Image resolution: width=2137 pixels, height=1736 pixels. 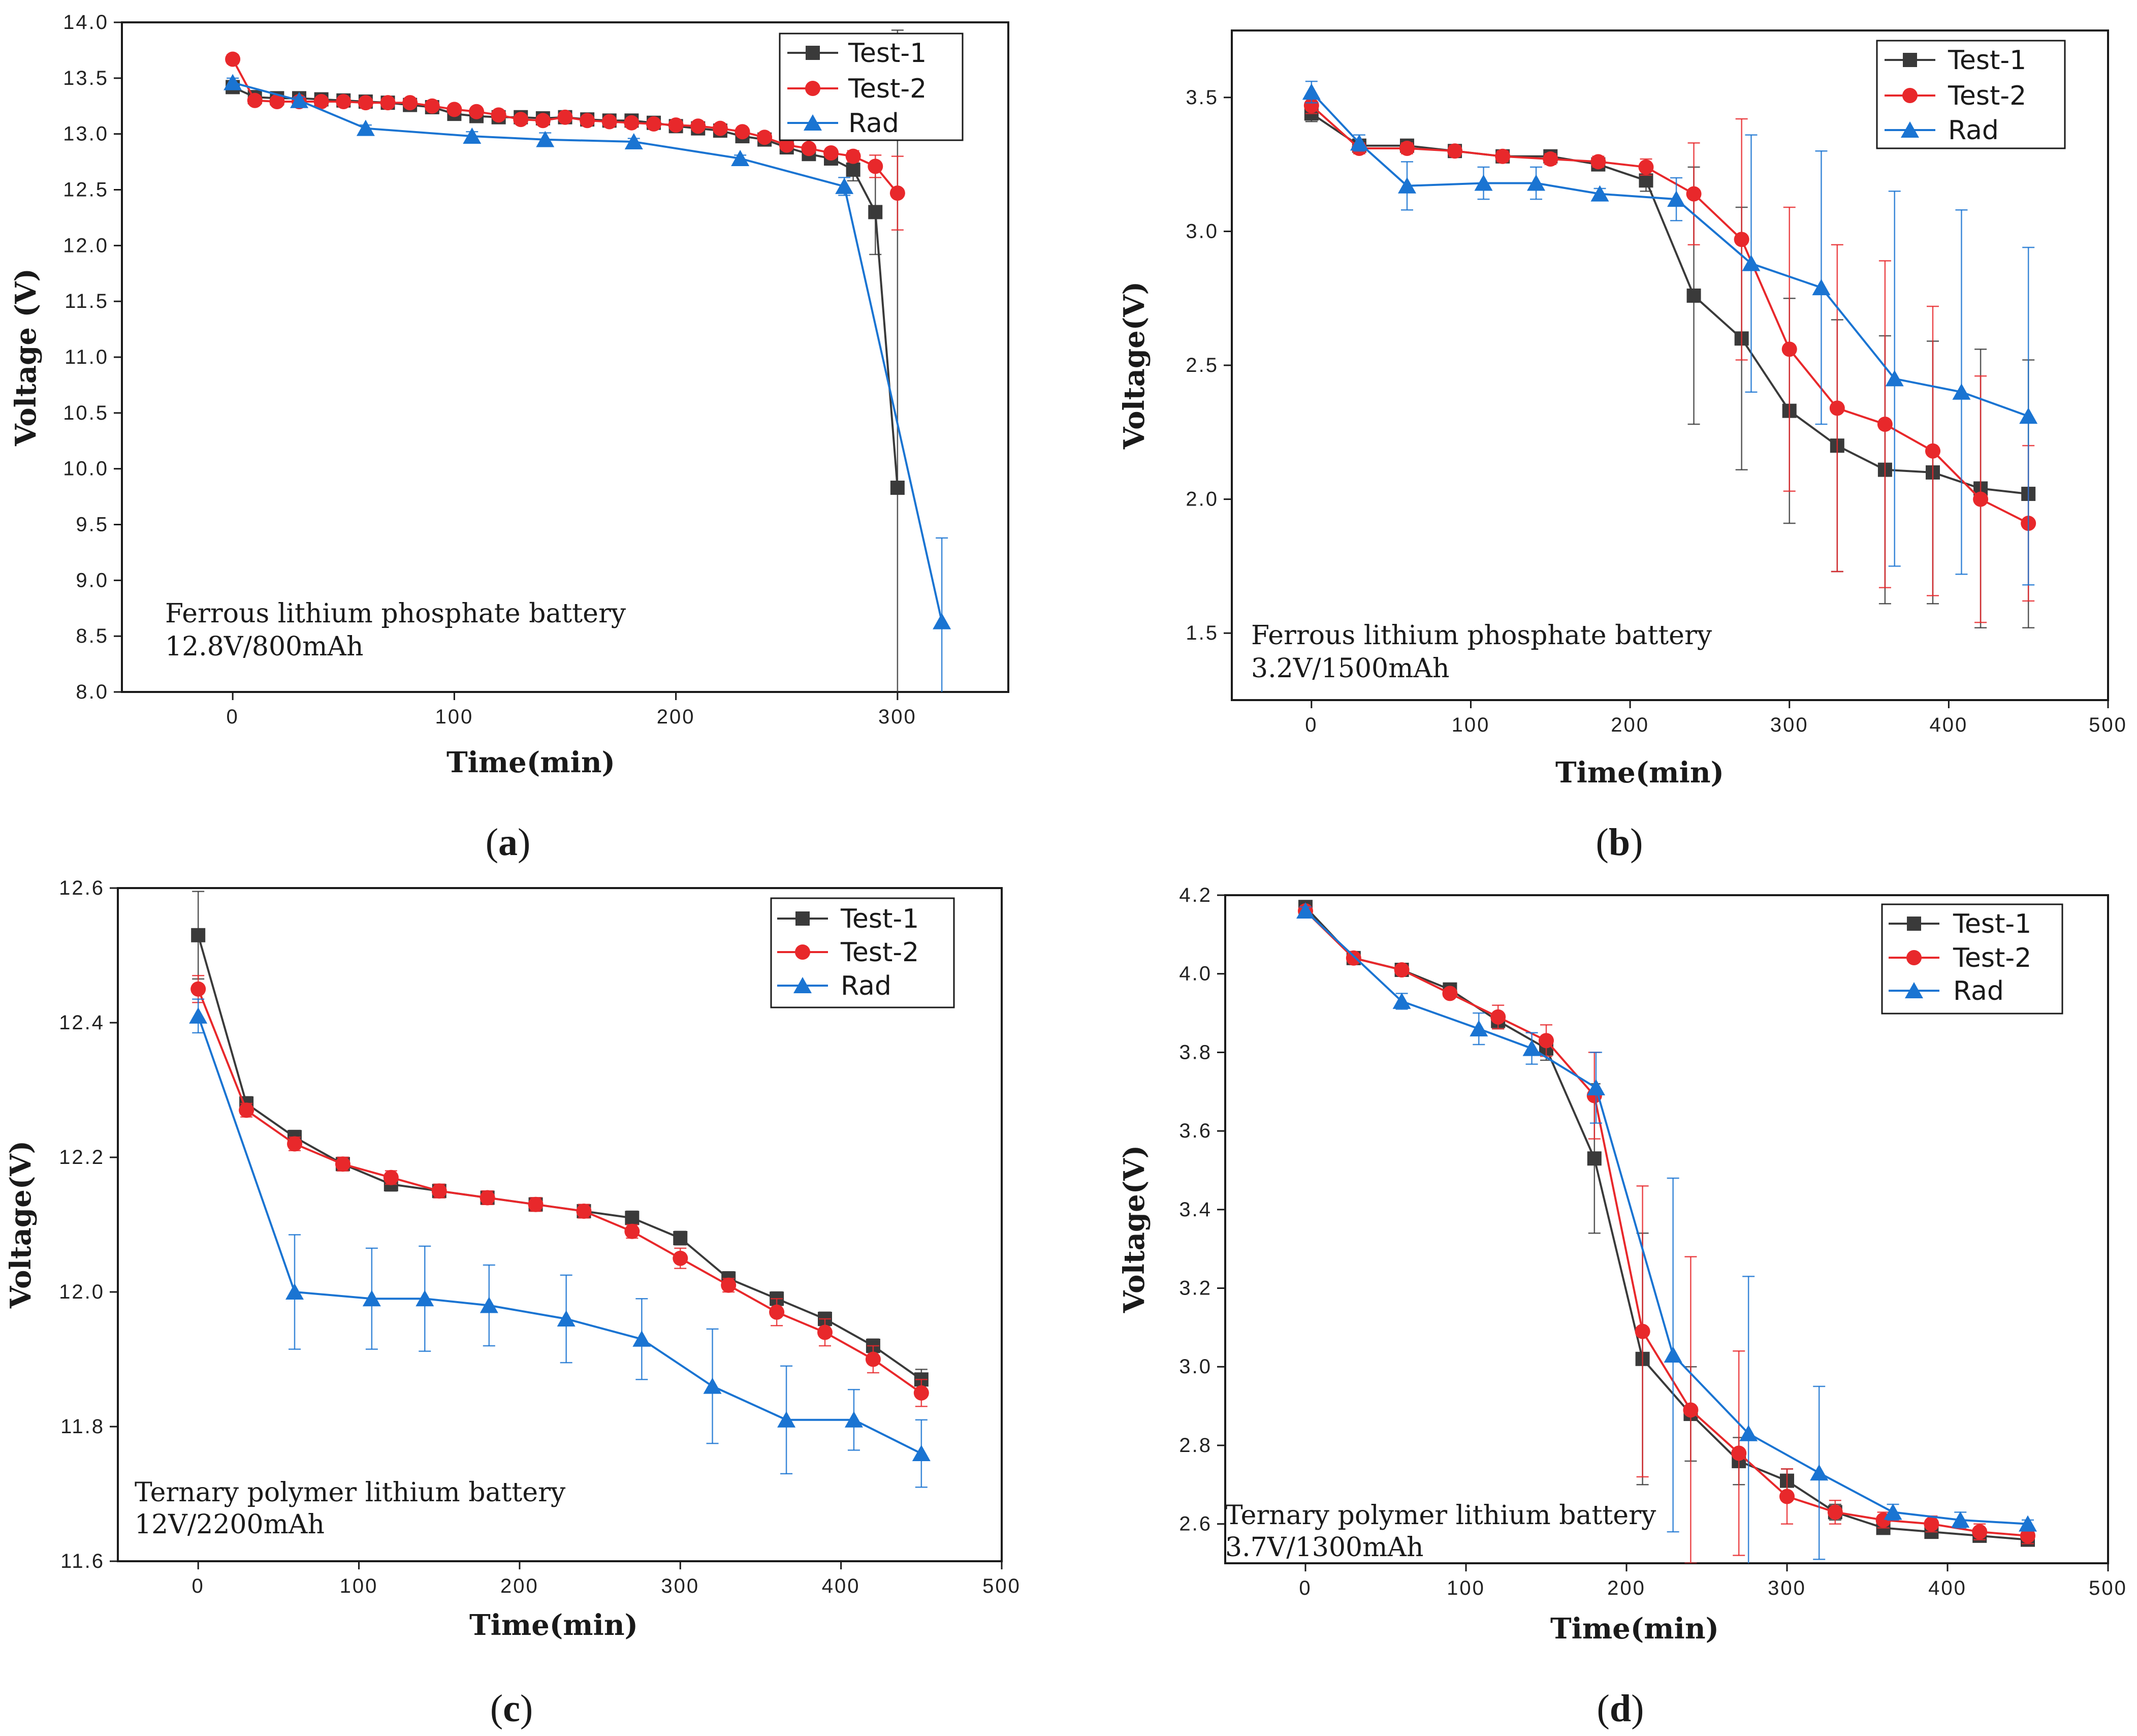 I want to click on y-tick-label: 10.0, so click(x=86, y=469).